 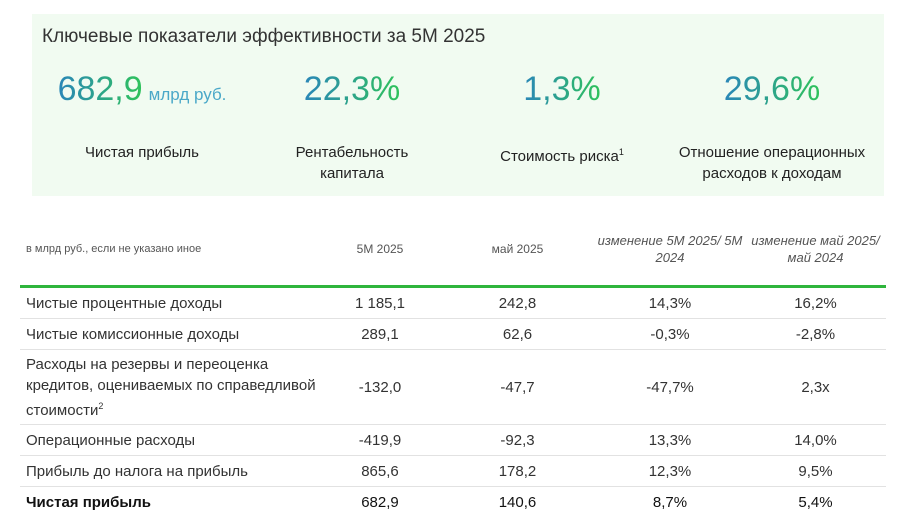 I want to click on row-label: Чистые процентные доходы, so click(x=170, y=303).